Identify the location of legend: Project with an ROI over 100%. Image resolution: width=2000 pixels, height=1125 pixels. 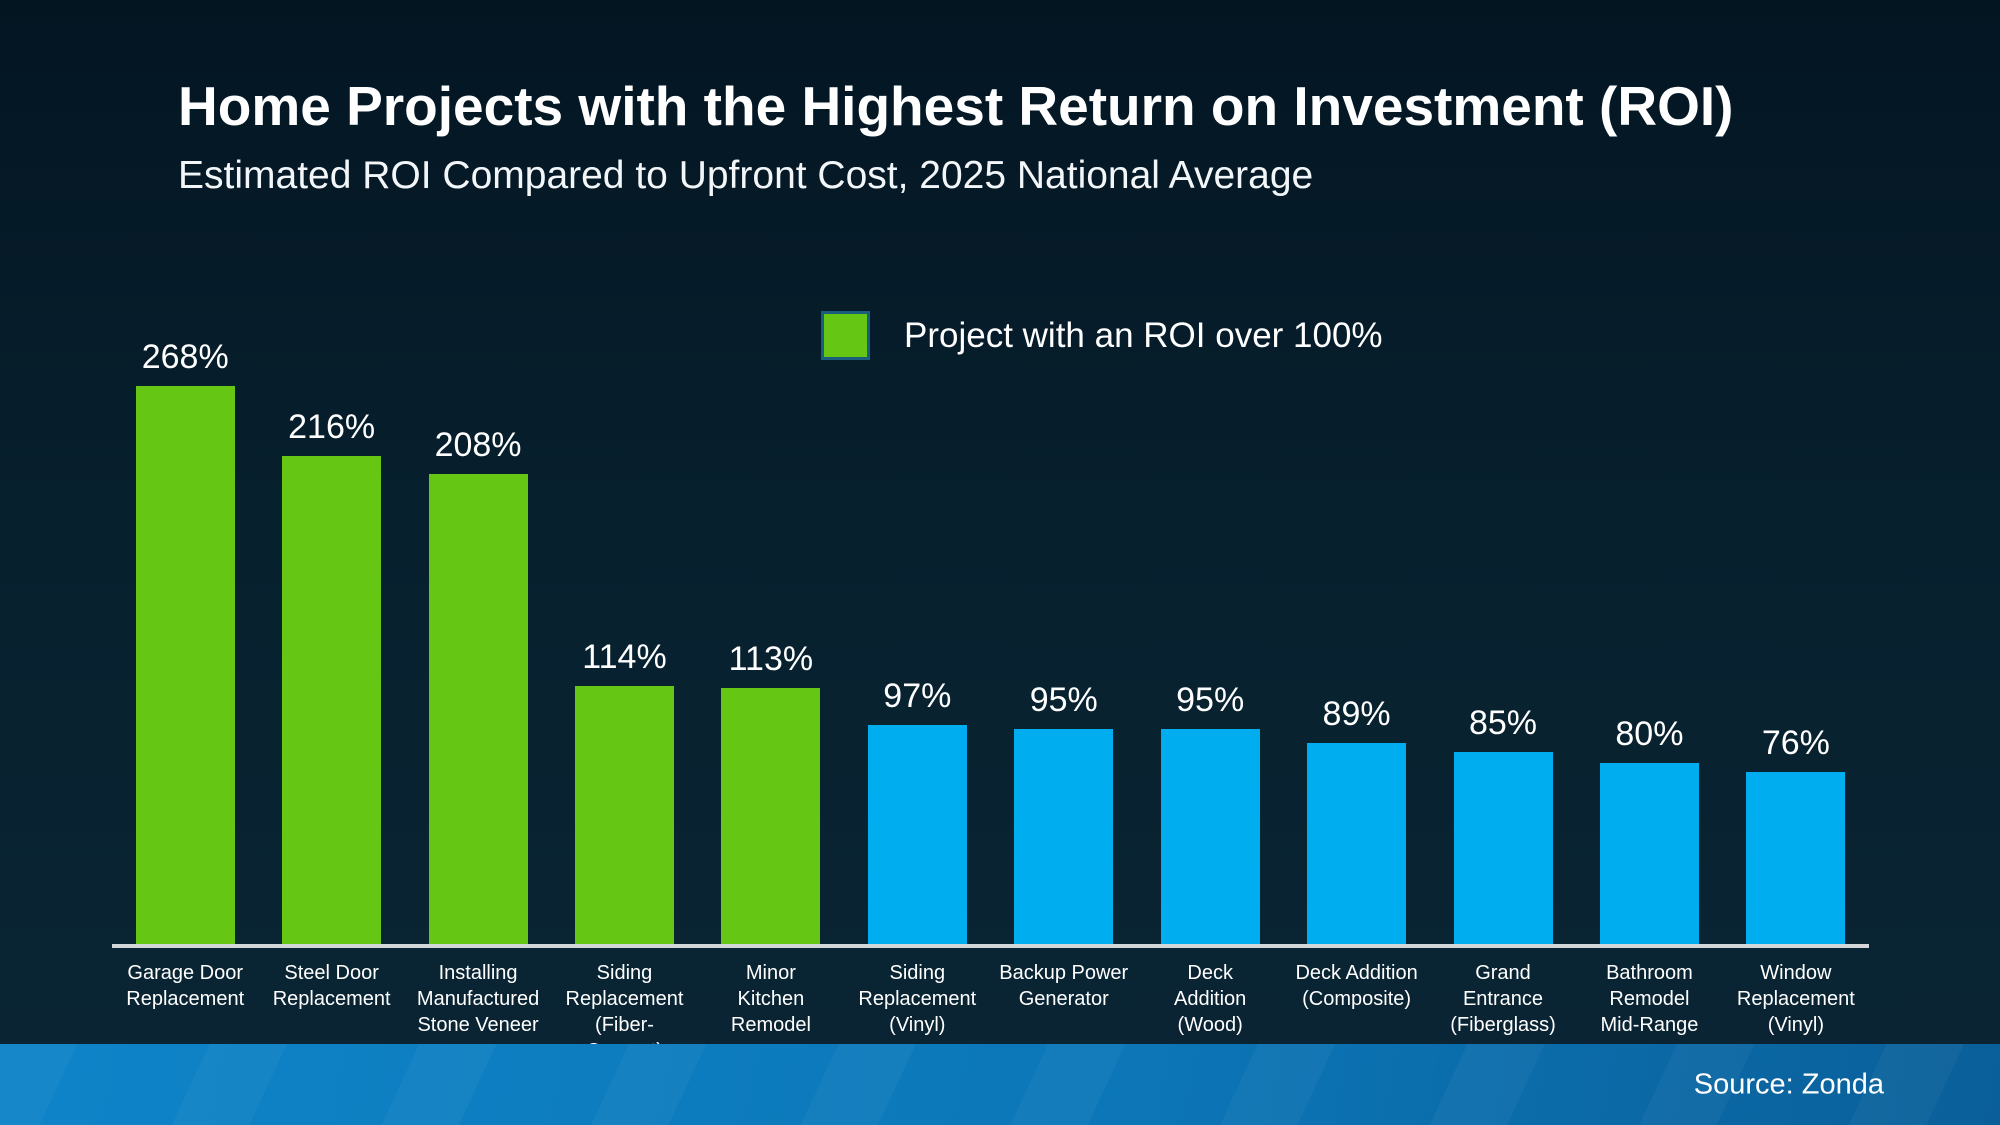
(1102, 335).